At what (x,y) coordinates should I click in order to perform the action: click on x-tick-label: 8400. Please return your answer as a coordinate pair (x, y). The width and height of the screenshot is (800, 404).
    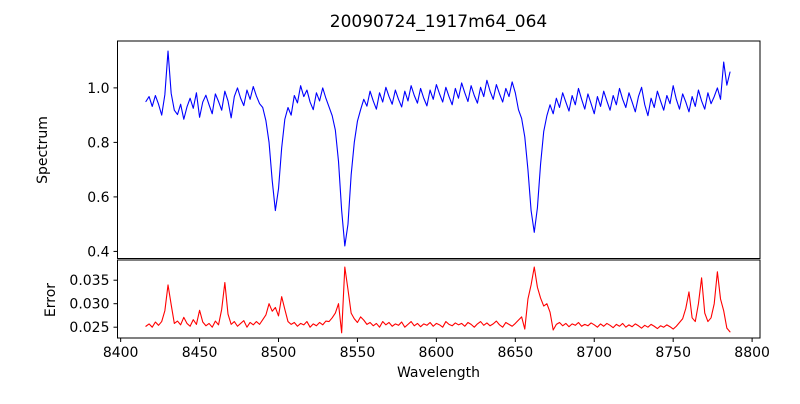
    Looking at the image, I should click on (121, 353).